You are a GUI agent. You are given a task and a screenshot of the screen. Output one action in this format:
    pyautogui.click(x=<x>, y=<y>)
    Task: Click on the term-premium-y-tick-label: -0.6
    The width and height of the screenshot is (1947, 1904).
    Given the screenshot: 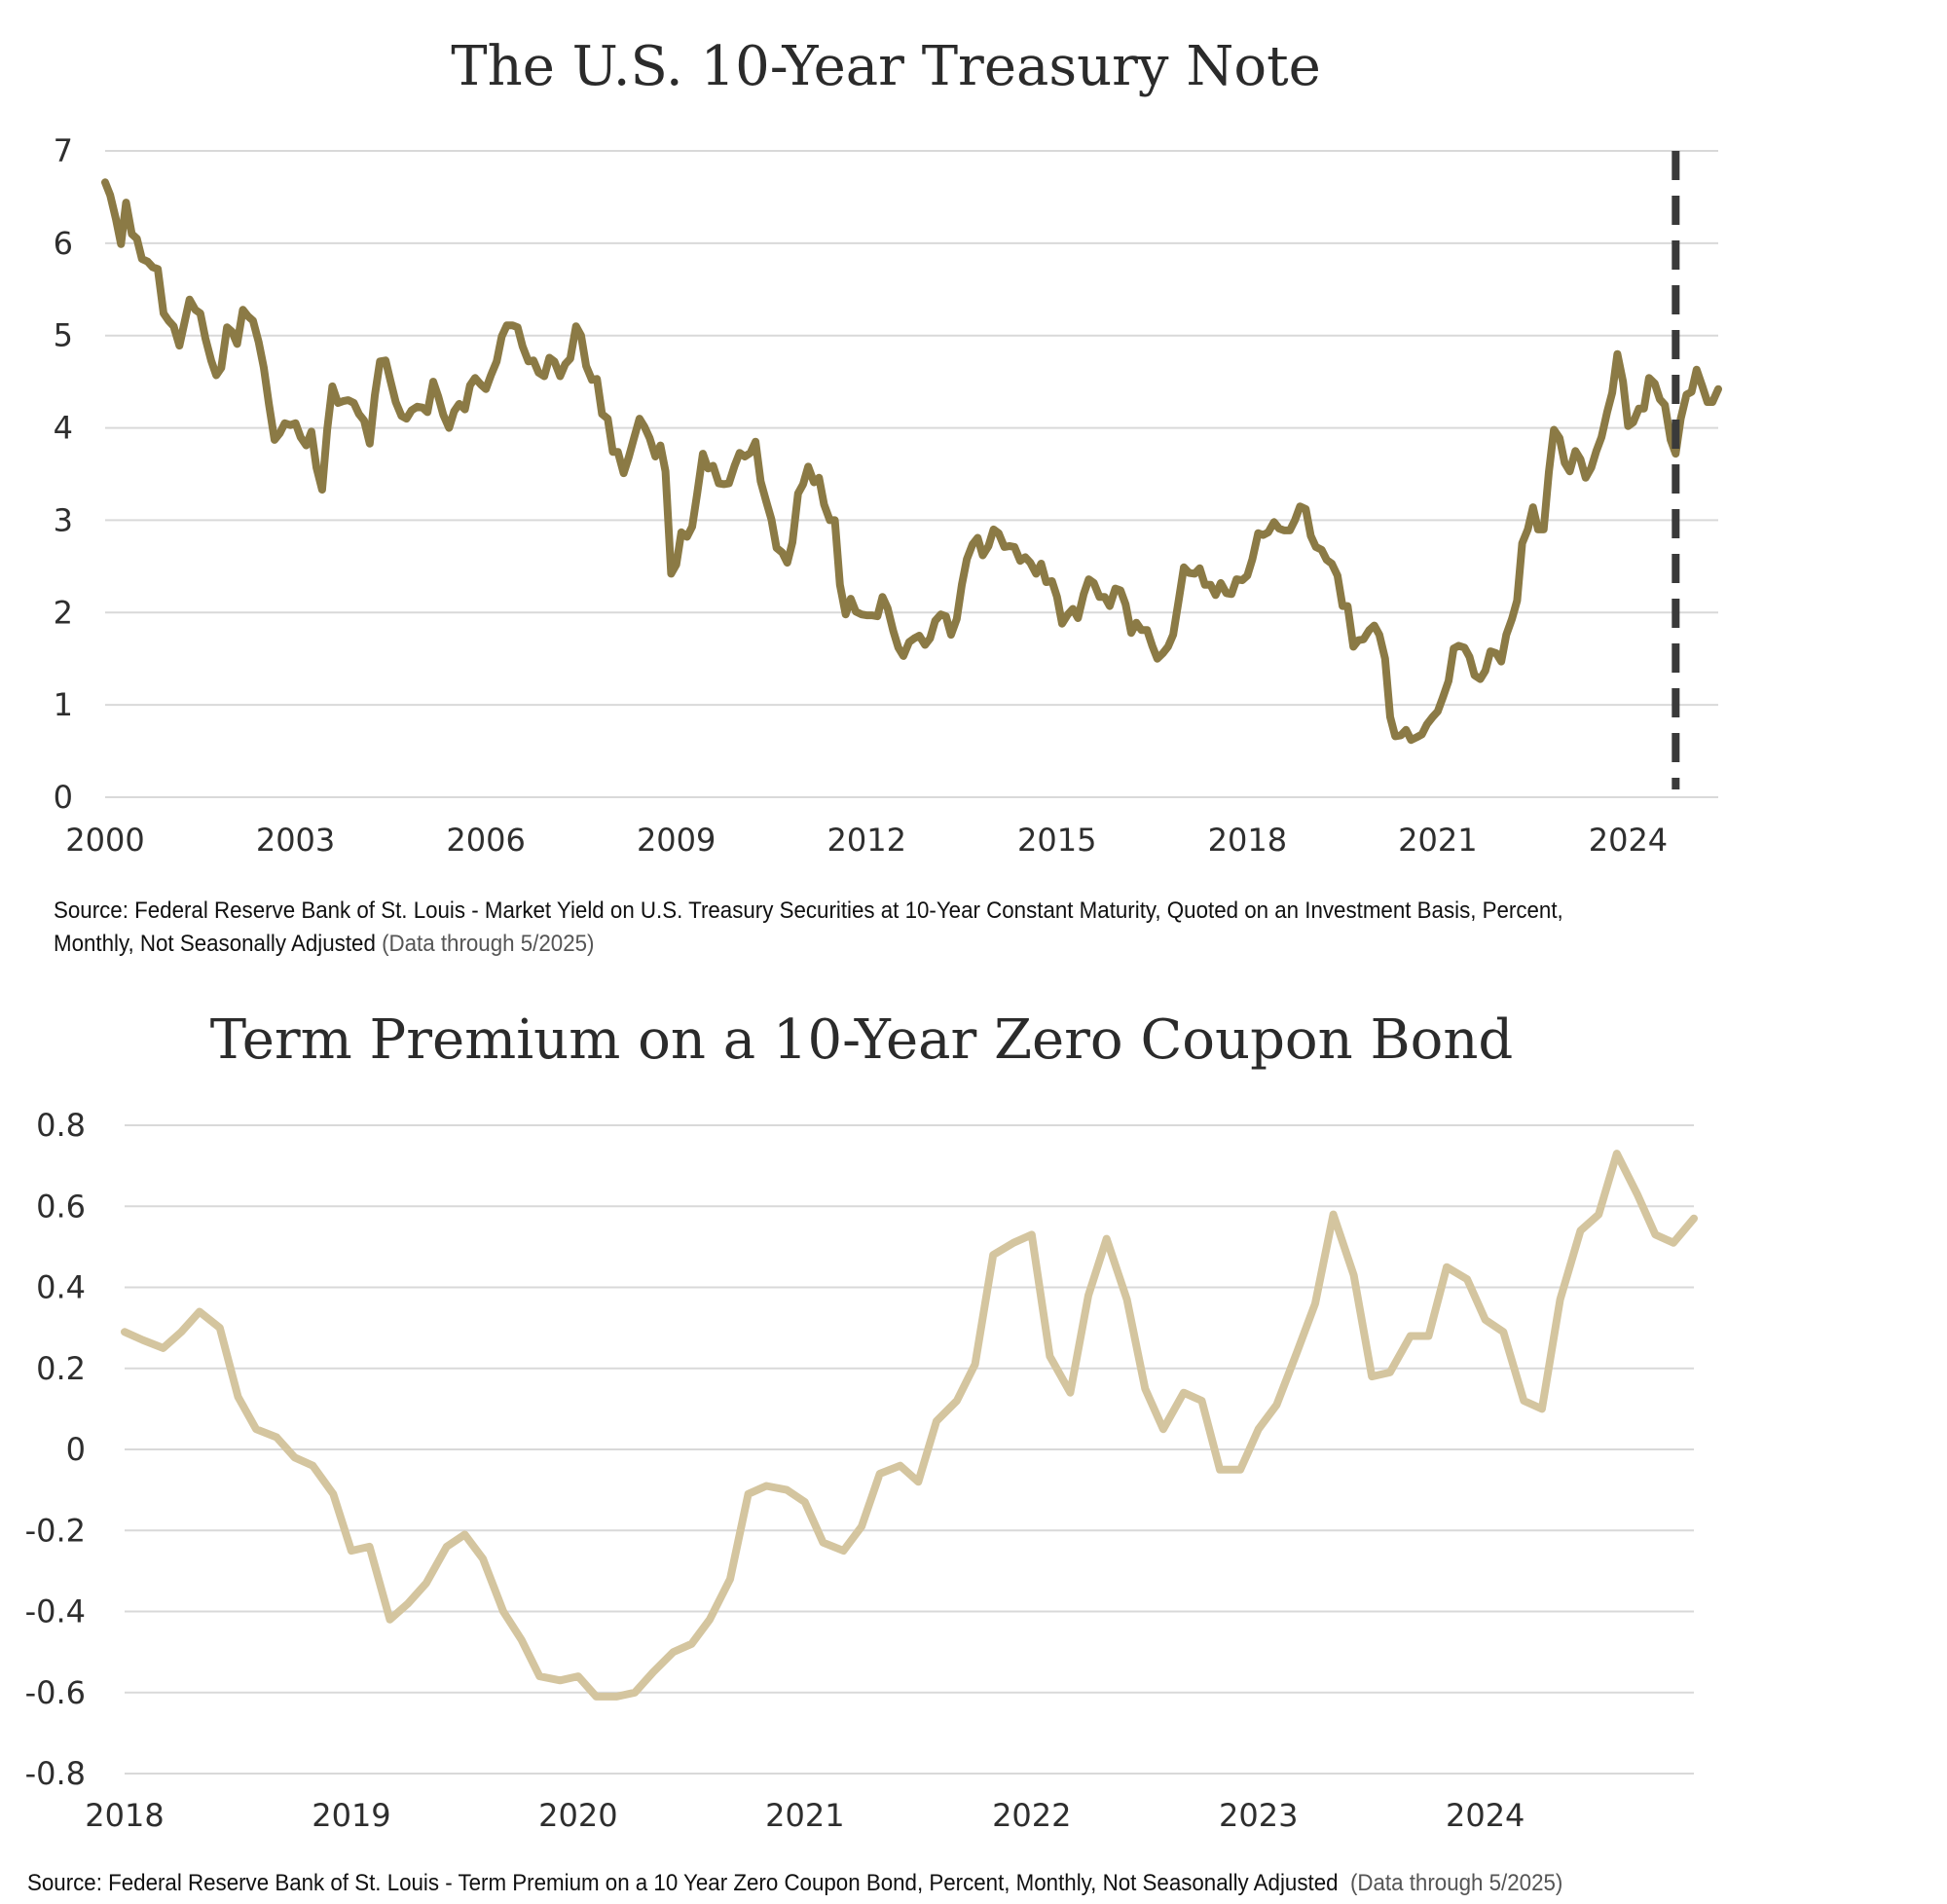 What is the action you would take?
    pyautogui.click(x=55, y=1692)
    